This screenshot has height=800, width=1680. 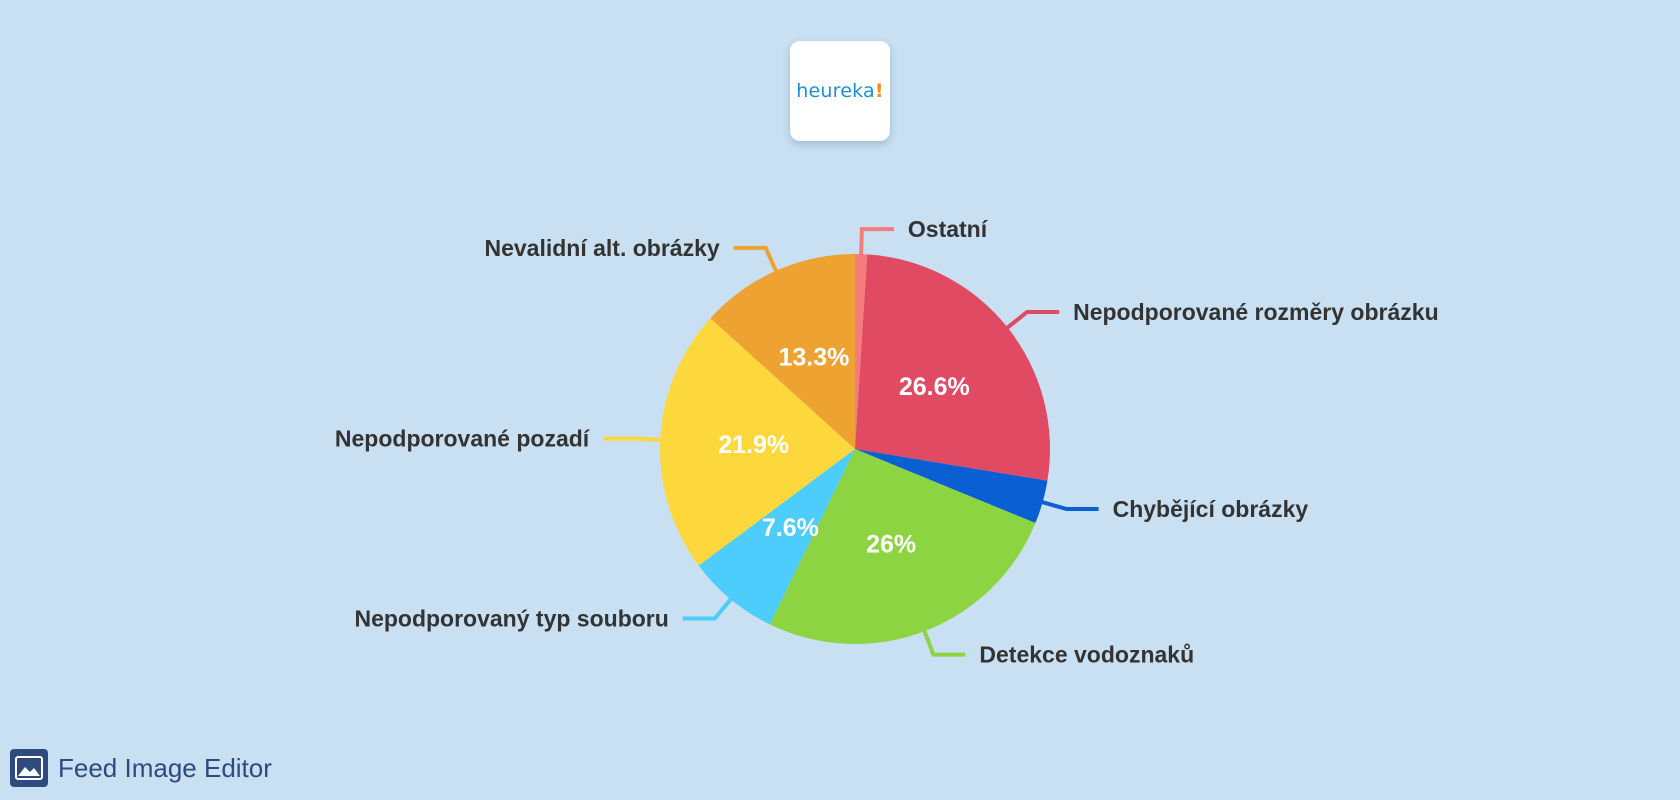 What do you see at coordinates (943, 642) in the screenshot?
I see `connector-detekce-vodoznaku` at bounding box center [943, 642].